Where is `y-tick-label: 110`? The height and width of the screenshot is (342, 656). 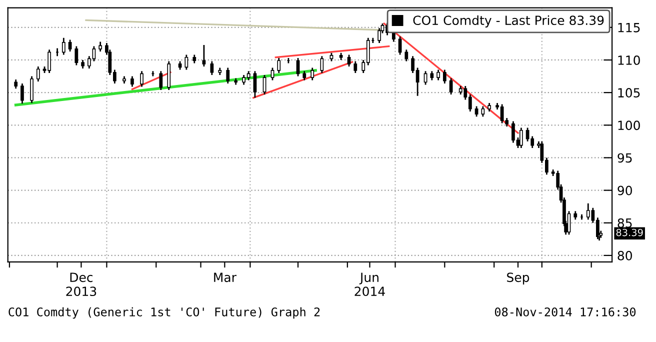 y-tick-label: 110 is located at coordinates (629, 60).